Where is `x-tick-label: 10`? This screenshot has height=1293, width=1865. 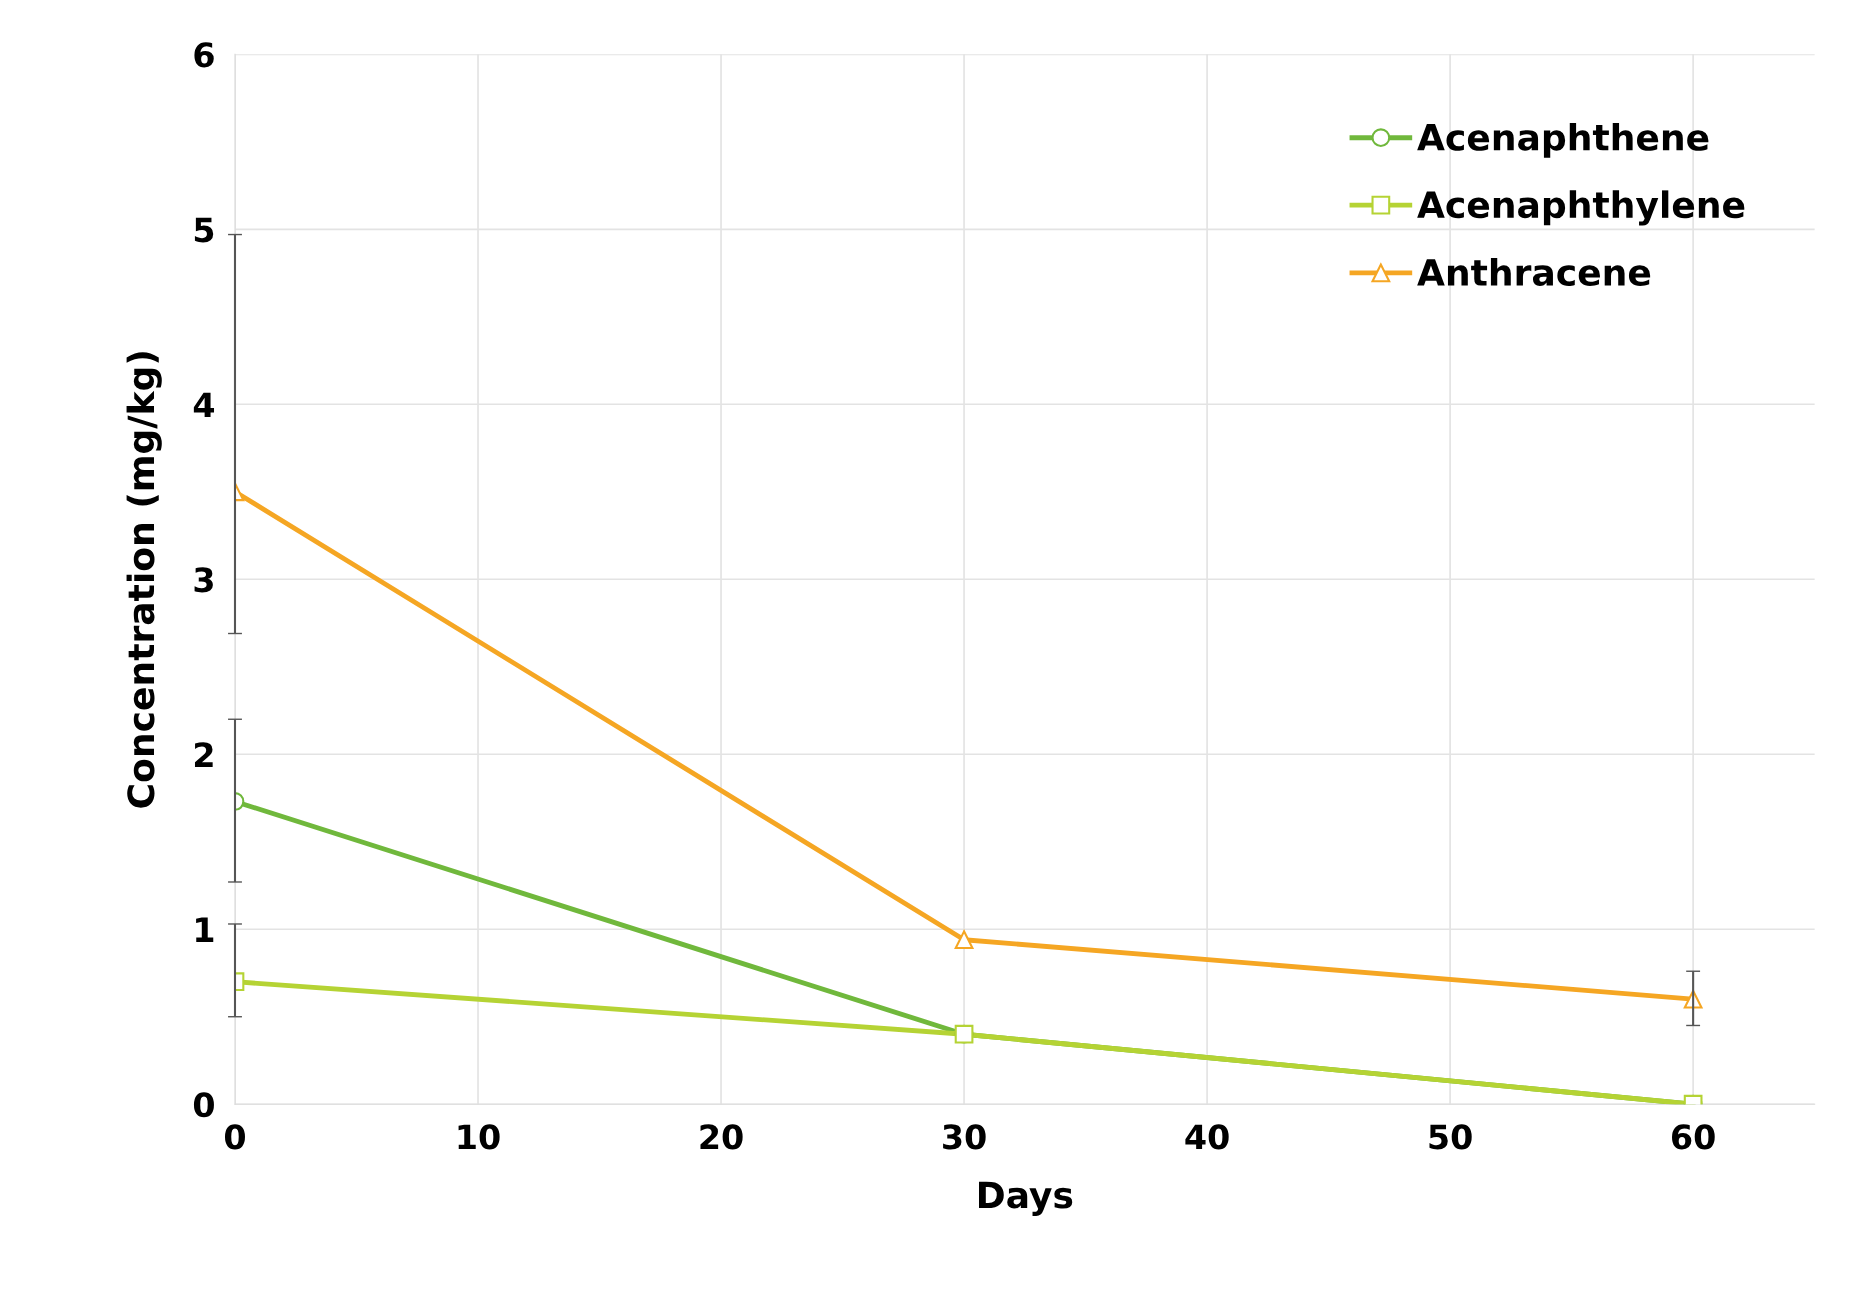 x-tick-label: 10 is located at coordinates (479, 1137).